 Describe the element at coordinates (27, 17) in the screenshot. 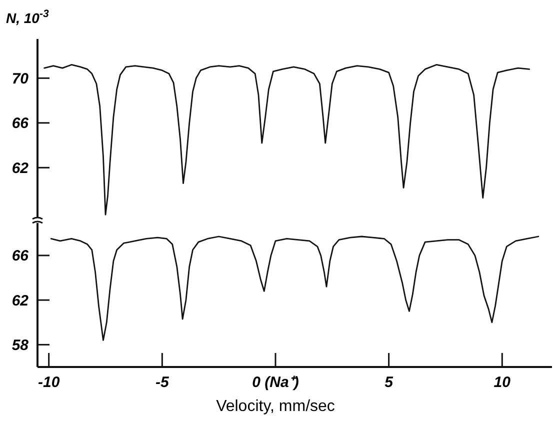

I see `y-axis-title: N, 10$^{-3}$` at that location.